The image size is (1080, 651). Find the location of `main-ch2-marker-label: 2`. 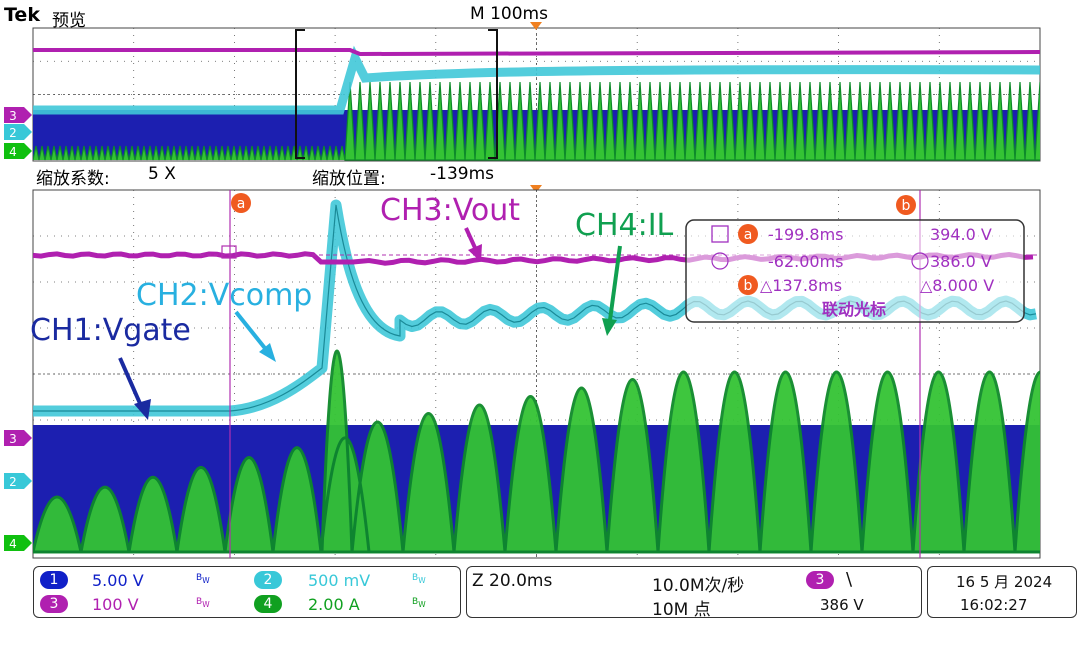

main-ch2-marker-label: 2 is located at coordinates (13, 482).